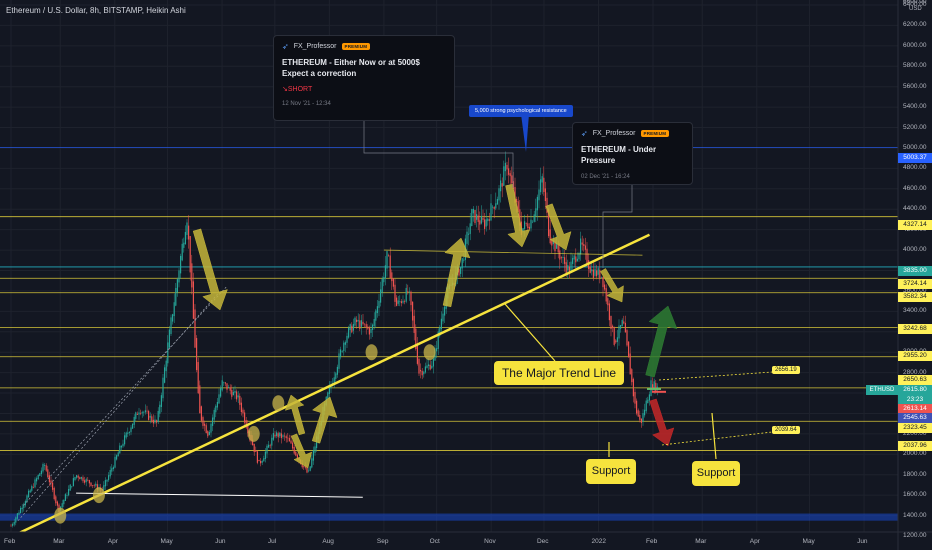  What do you see at coordinates (525, 133) in the screenshot?
I see `resistance-pointer` at bounding box center [525, 133].